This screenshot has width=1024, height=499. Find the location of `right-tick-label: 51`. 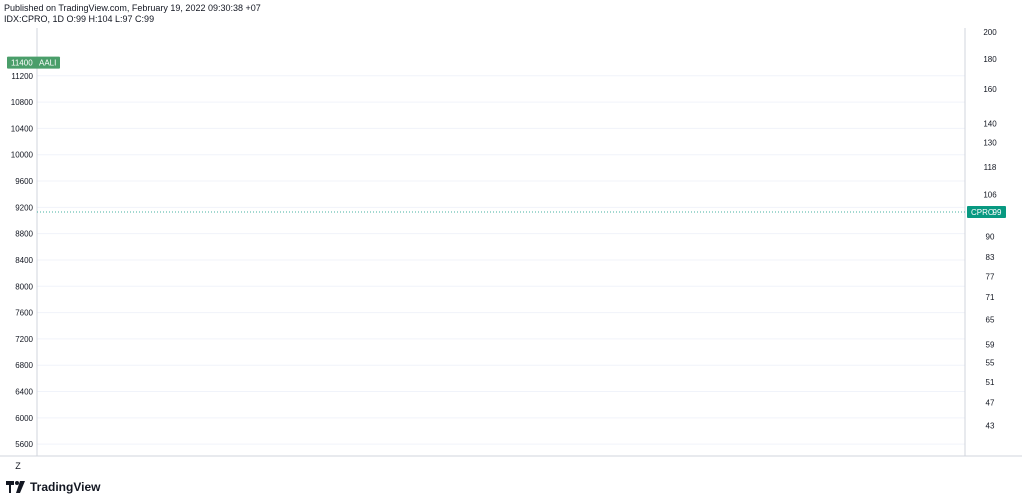

right-tick-label: 51 is located at coordinates (990, 382).